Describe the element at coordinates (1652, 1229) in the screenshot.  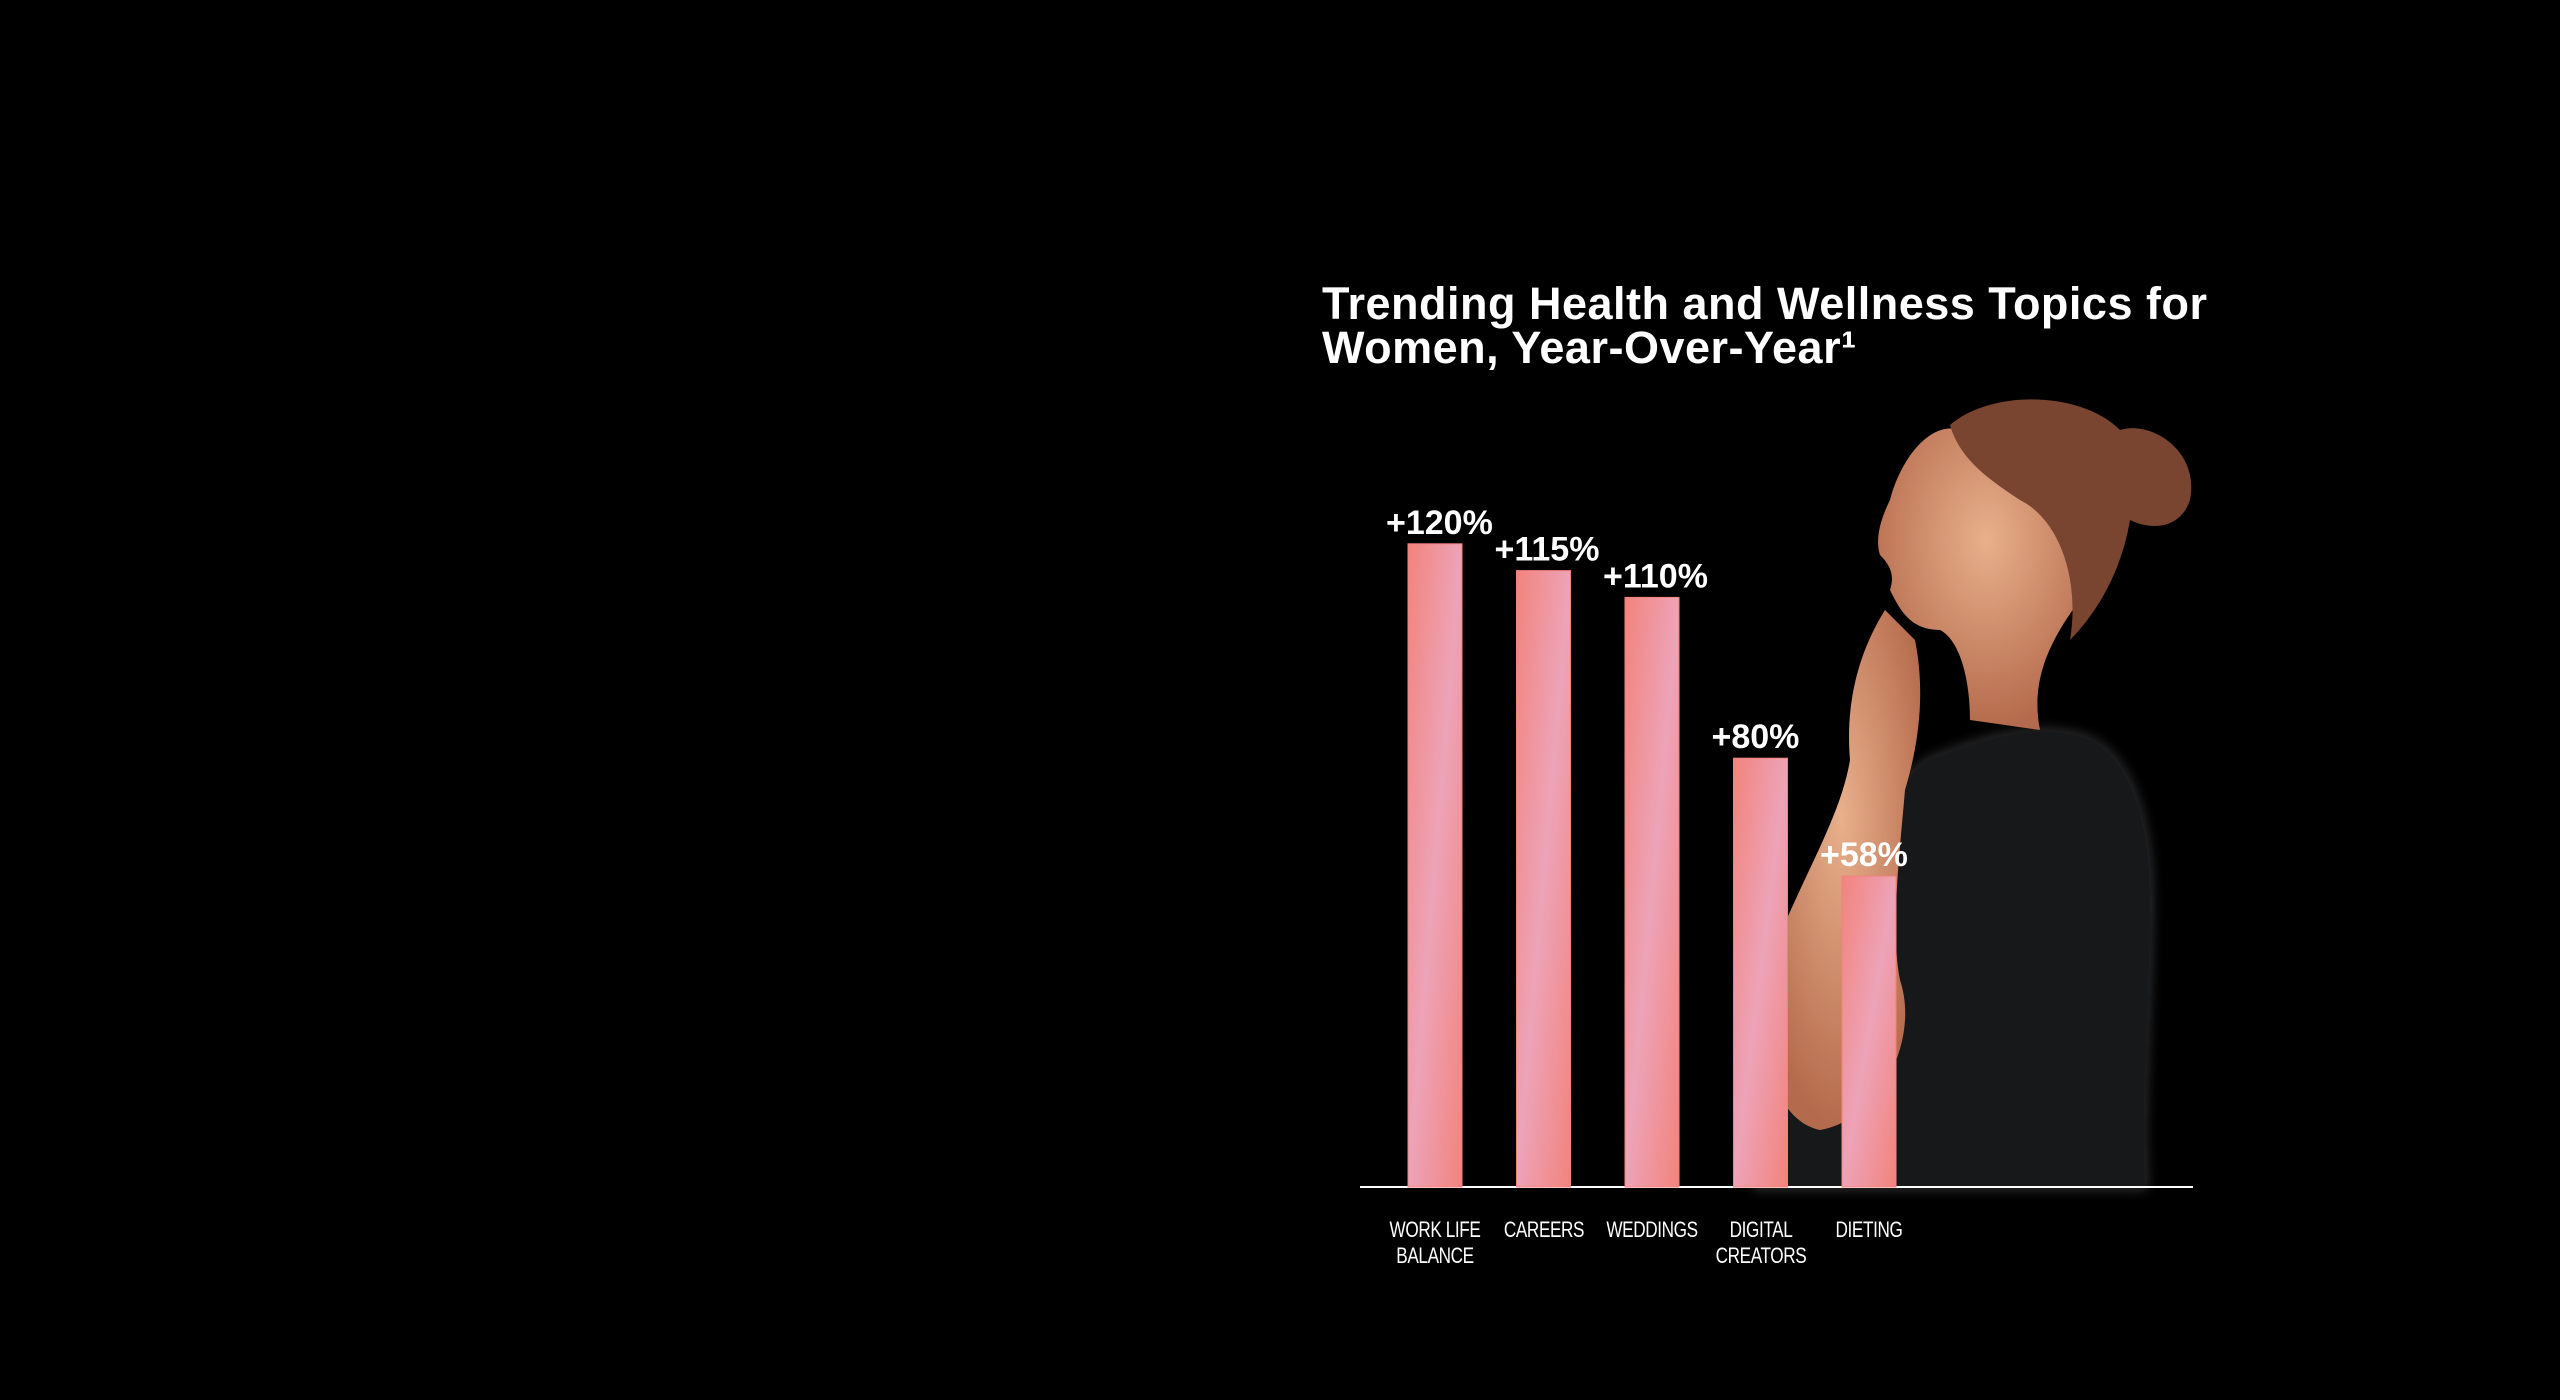
I see `x-tick-label: WEDDINGS` at that location.